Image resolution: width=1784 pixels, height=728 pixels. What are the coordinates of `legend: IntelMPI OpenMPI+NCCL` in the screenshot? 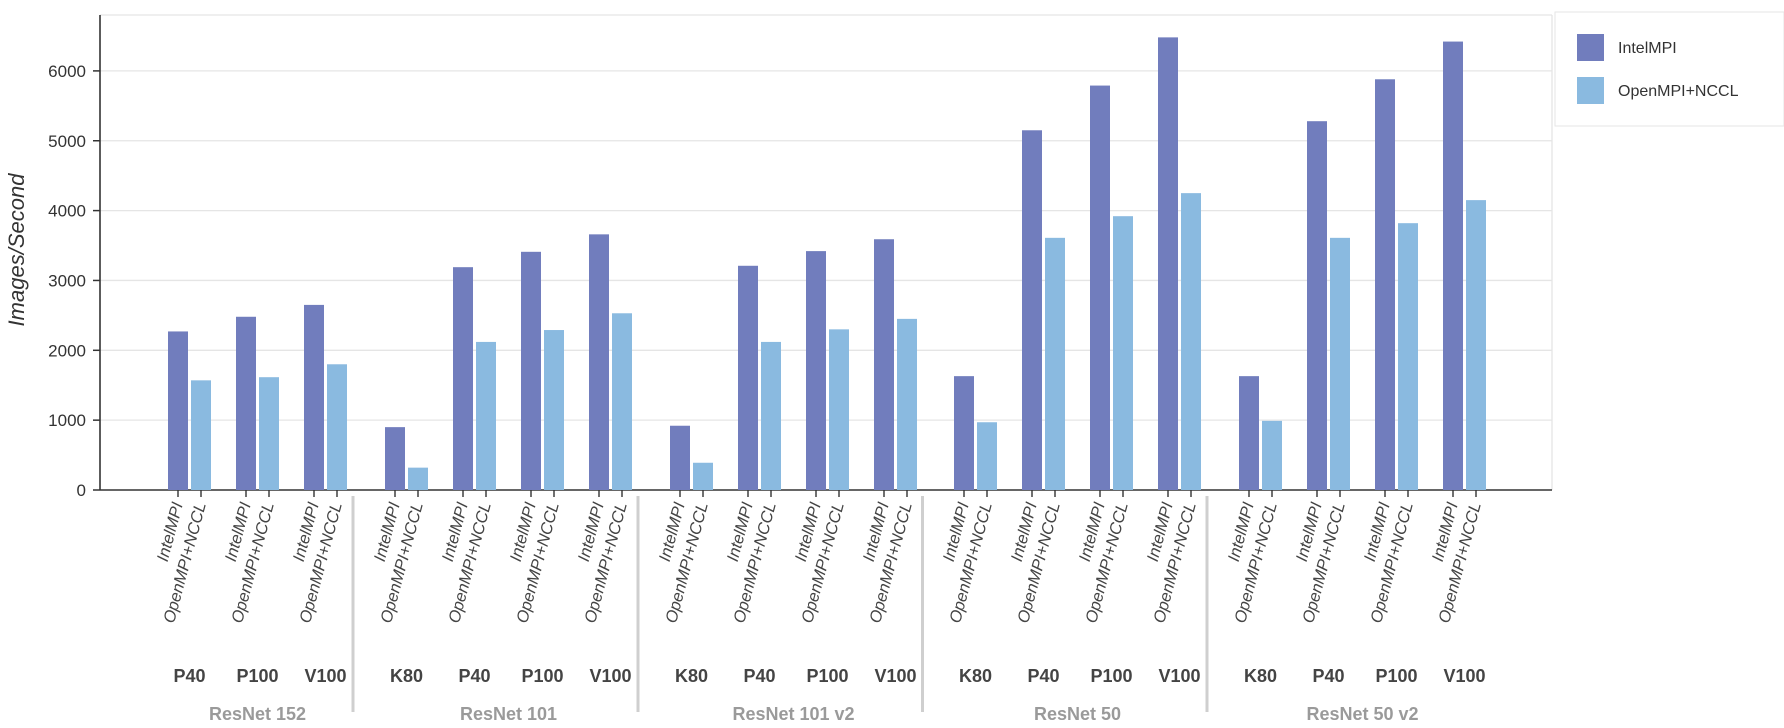 It's located at (1669, 69).